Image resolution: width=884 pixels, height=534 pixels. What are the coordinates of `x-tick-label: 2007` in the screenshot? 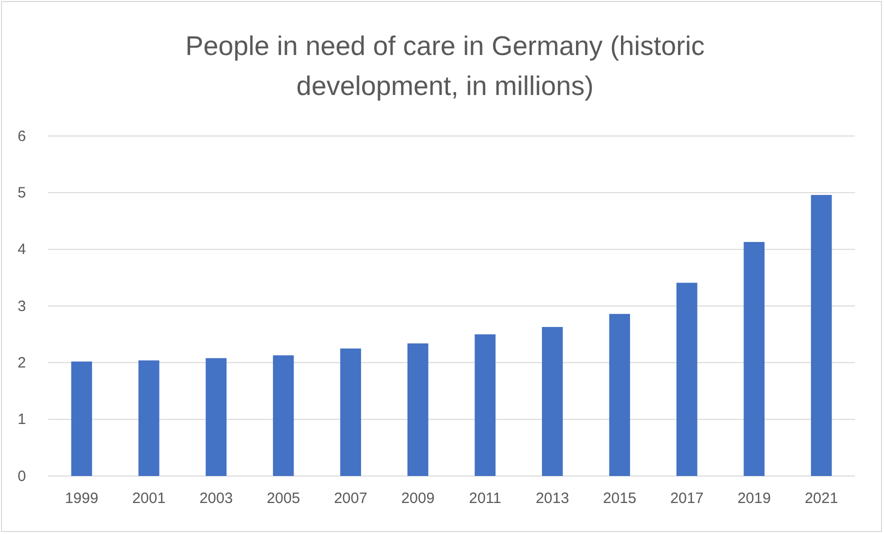 It's located at (351, 498).